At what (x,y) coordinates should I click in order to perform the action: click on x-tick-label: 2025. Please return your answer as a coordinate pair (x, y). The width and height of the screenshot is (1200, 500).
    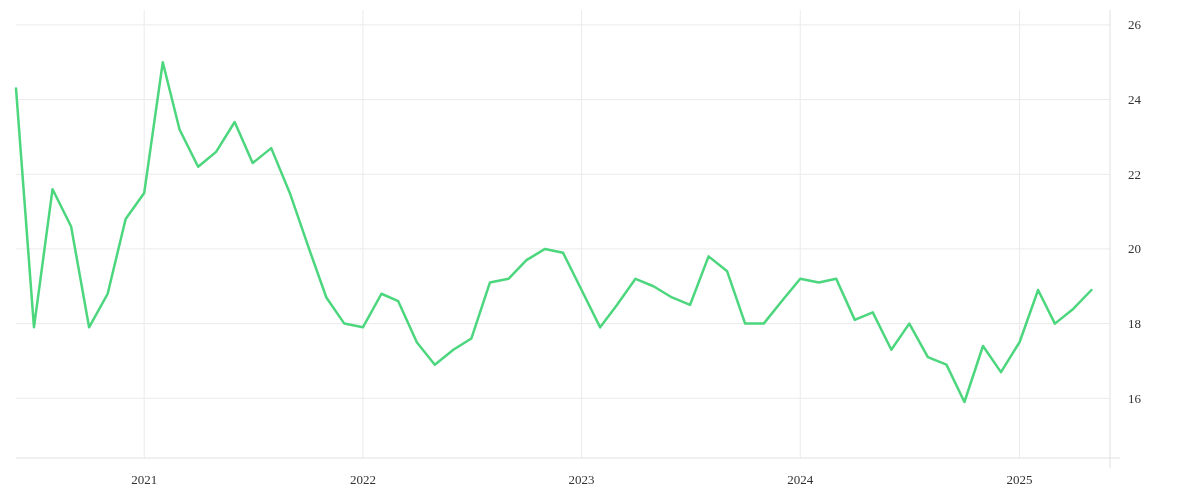
    Looking at the image, I should click on (1019, 479).